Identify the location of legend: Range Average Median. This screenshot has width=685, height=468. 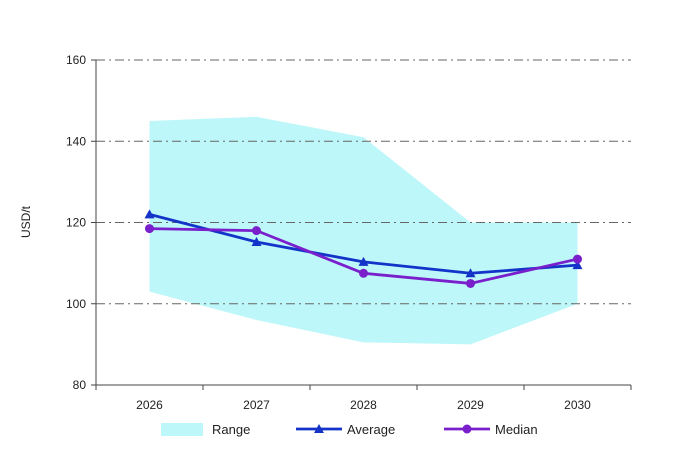
(349, 429).